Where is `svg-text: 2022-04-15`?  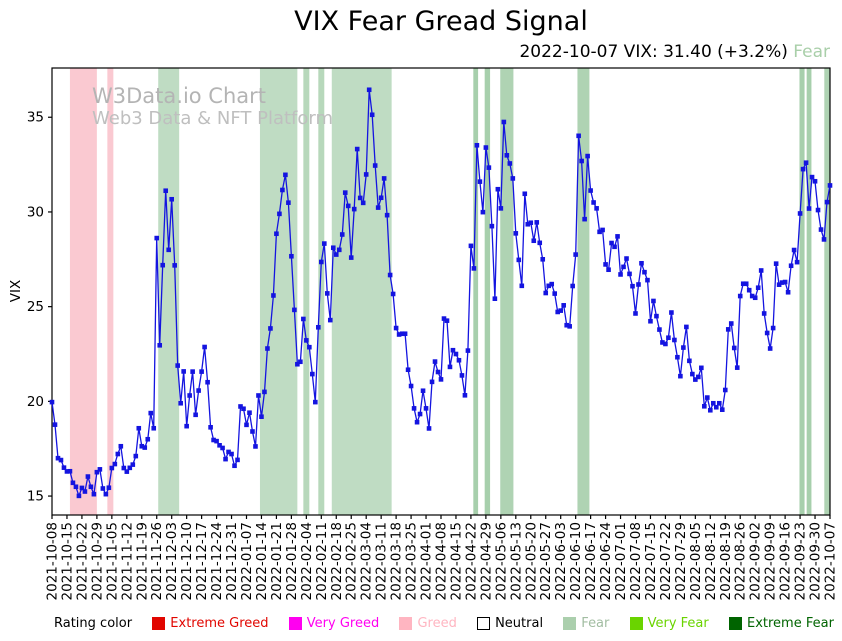 svg-text: 2022-04-15 is located at coordinates (456, 561).